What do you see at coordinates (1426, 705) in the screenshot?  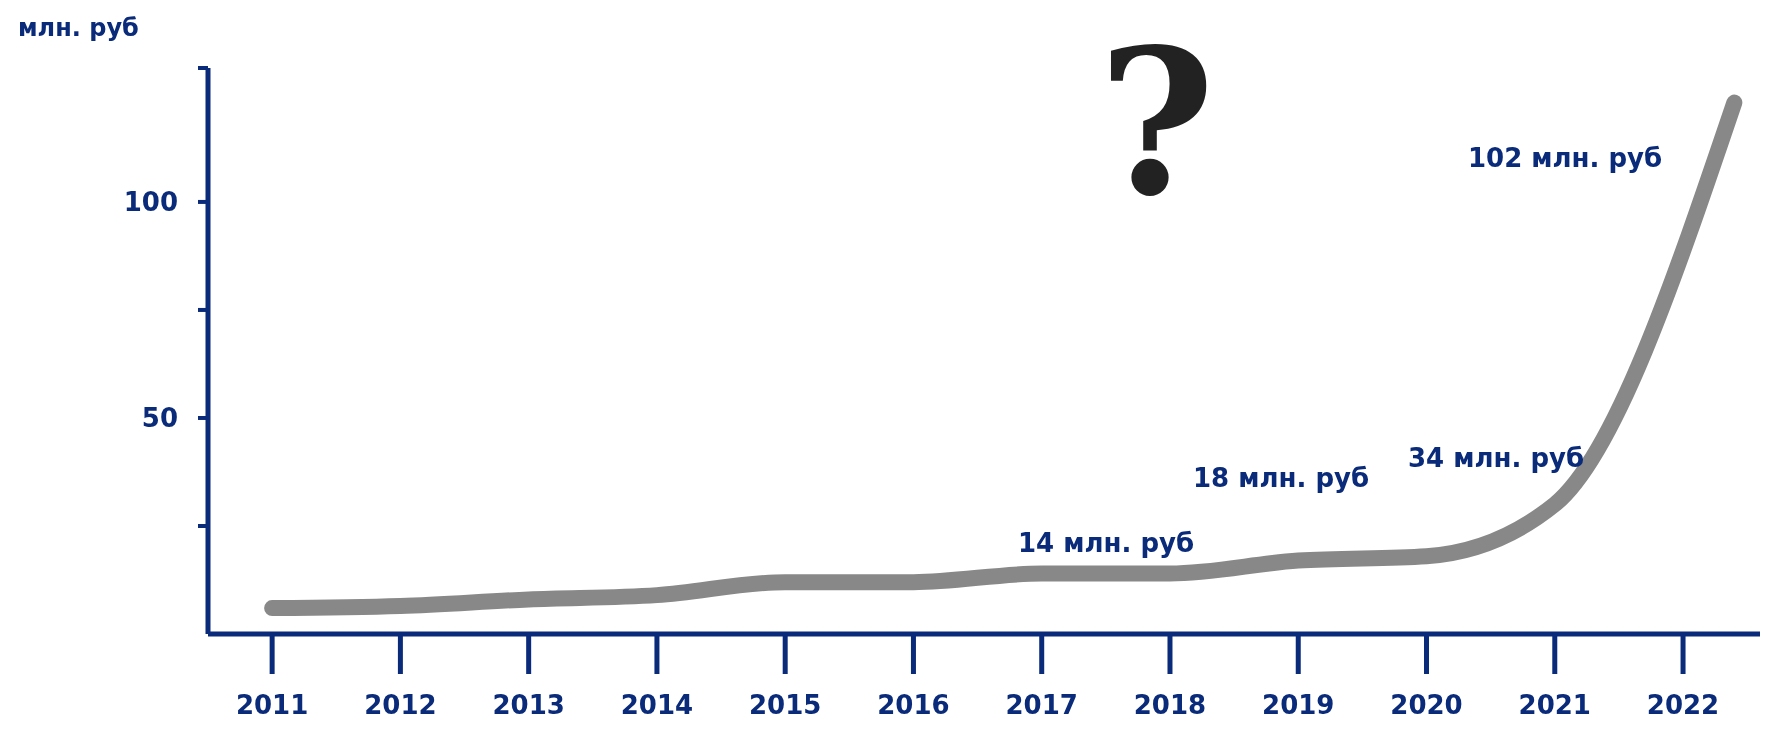 I see `x-tick-label: 2020` at bounding box center [1426, 705].